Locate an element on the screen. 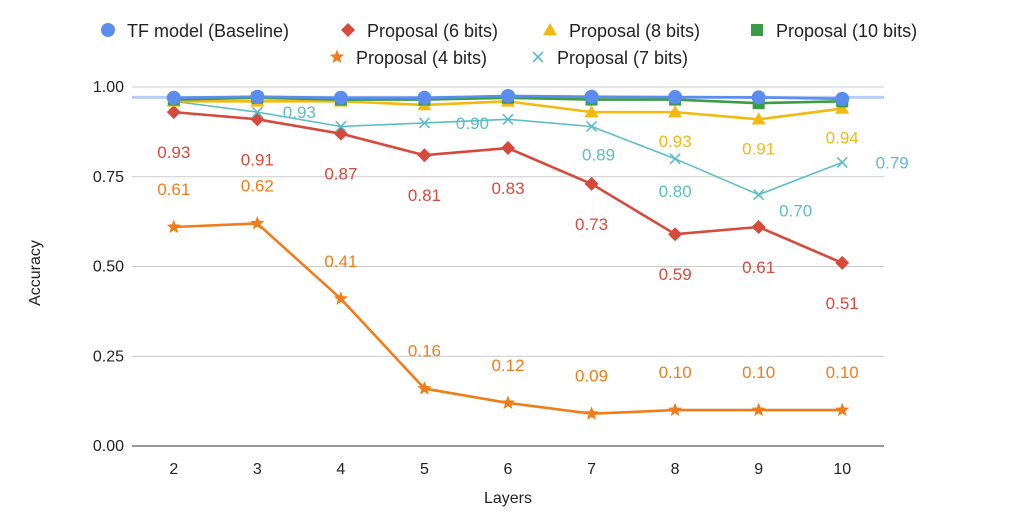 The image size is (1027, 520). y-tick-label: 0.25 is located at coordinates (108, 356).